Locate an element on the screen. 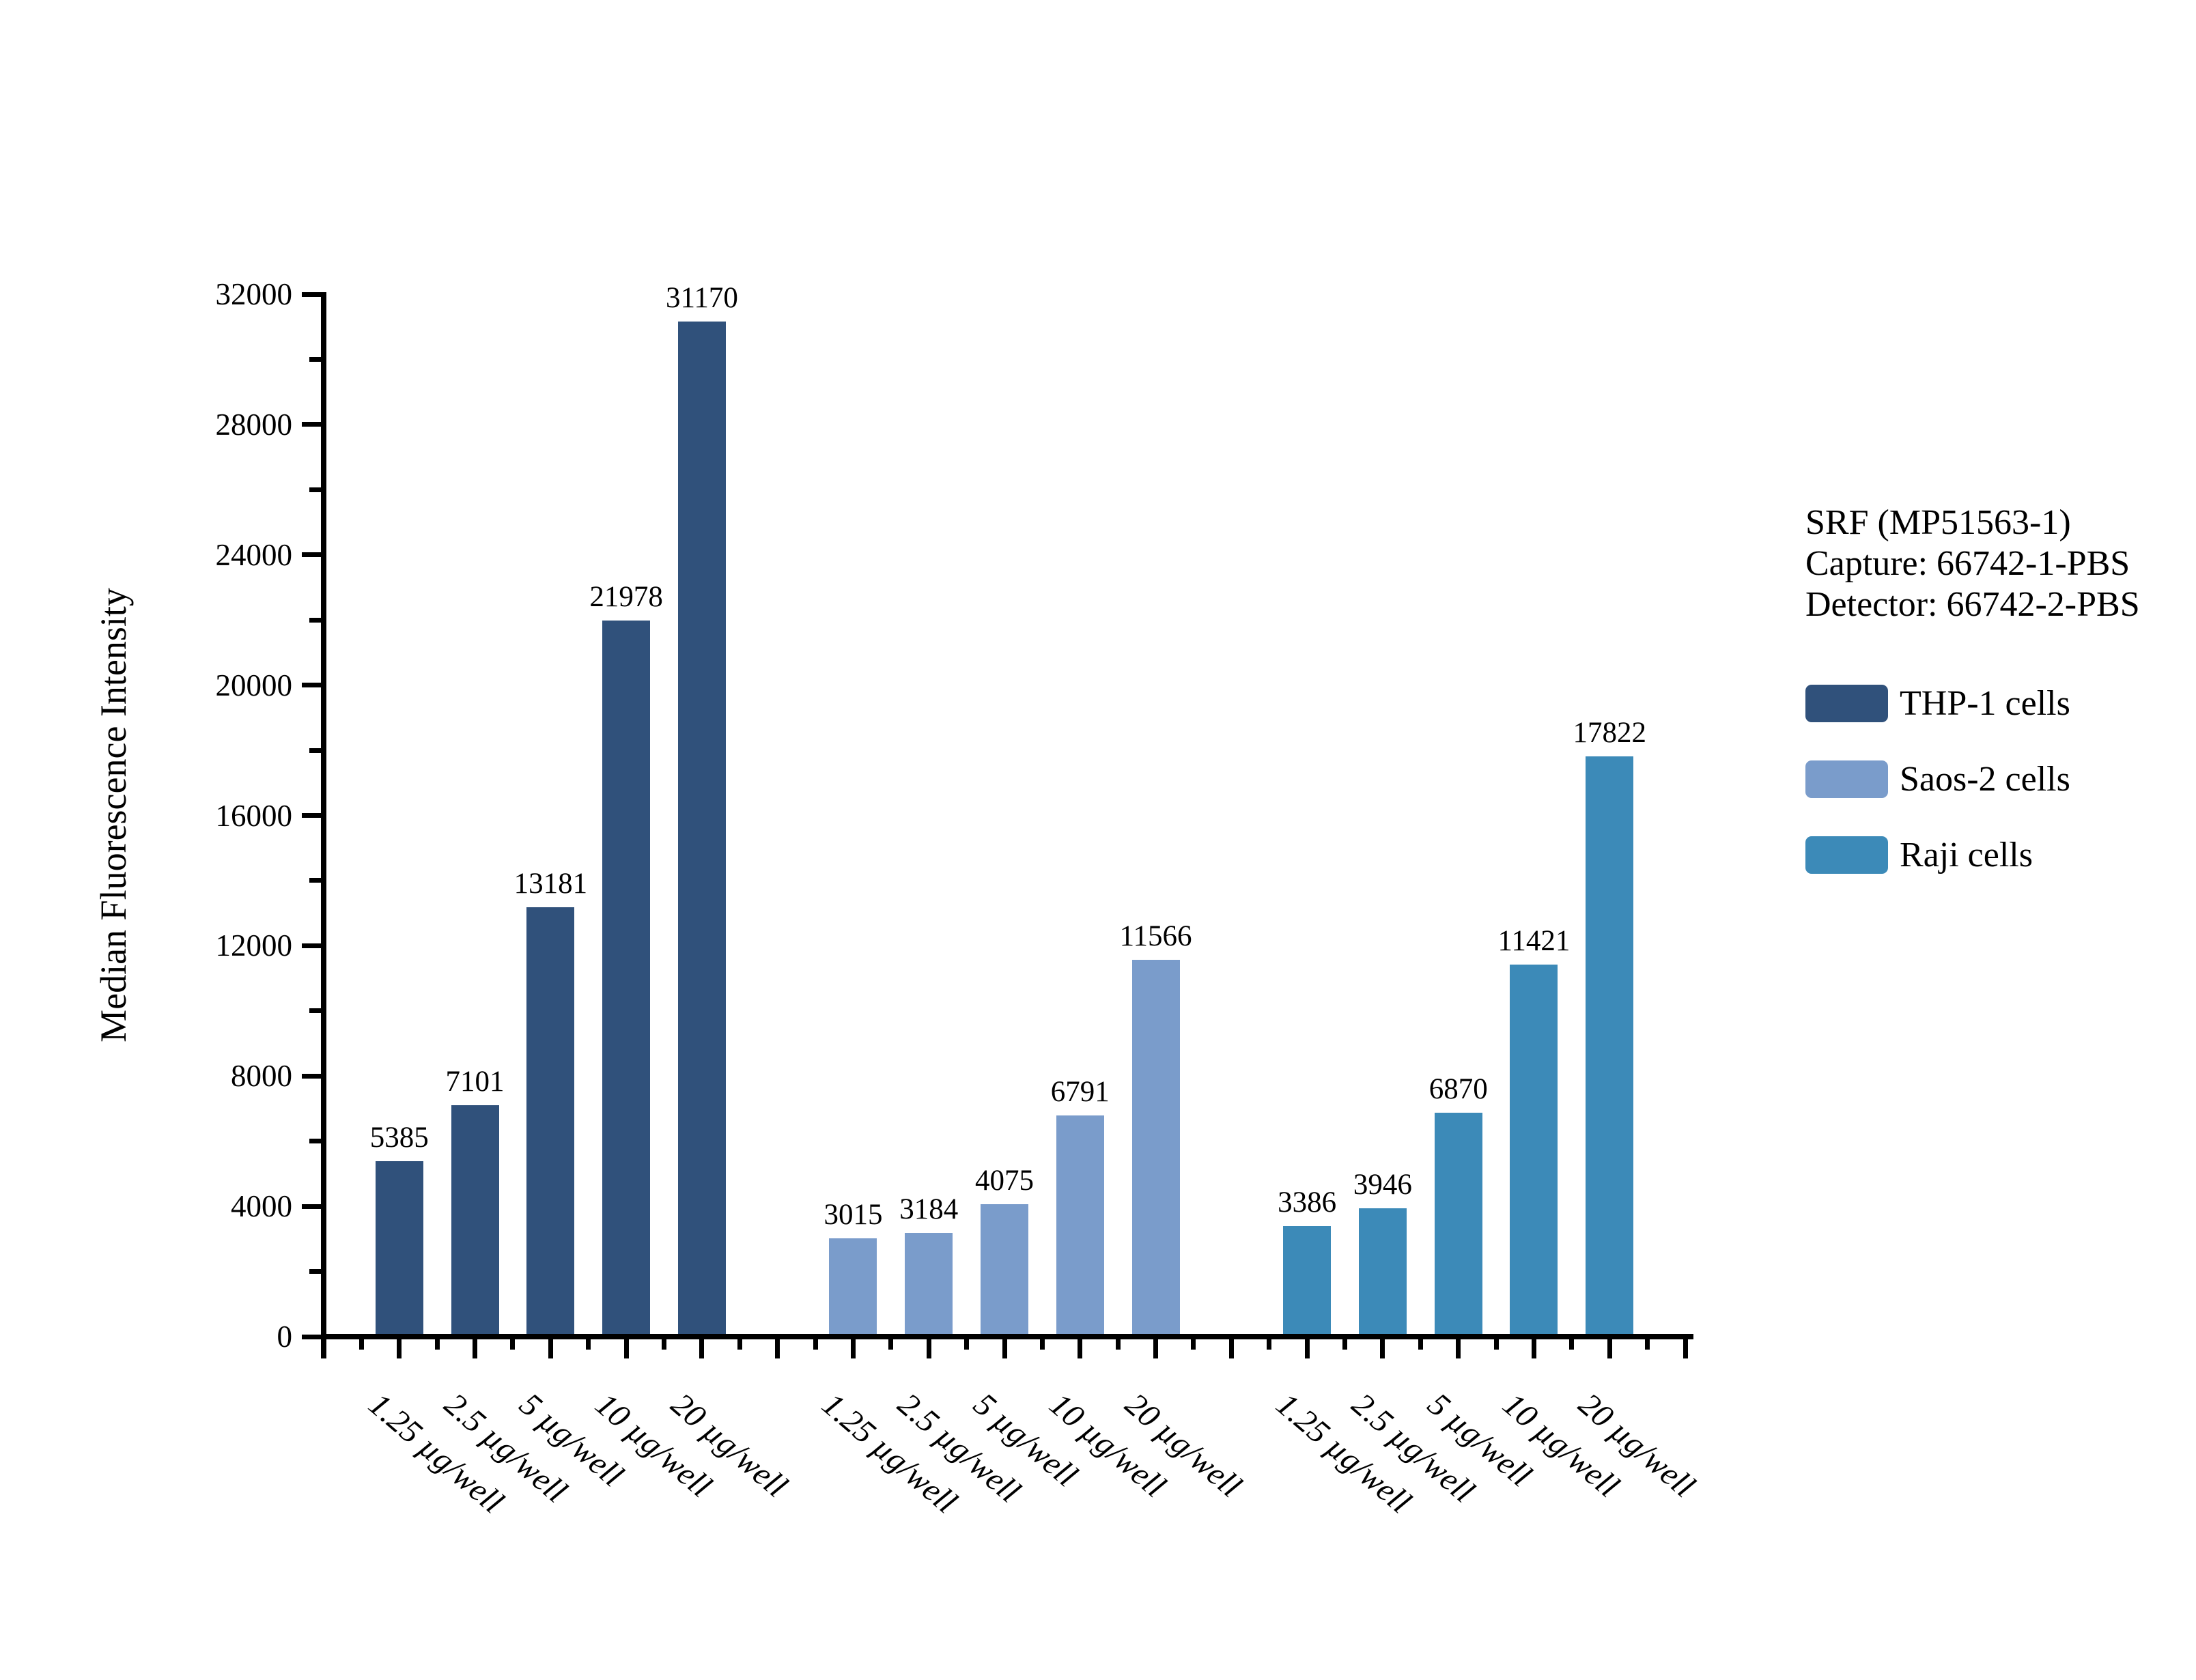 This screenshot has height=1680, width=2196. bar-value-label: 3386 is located at coordinates (1307, 1202).